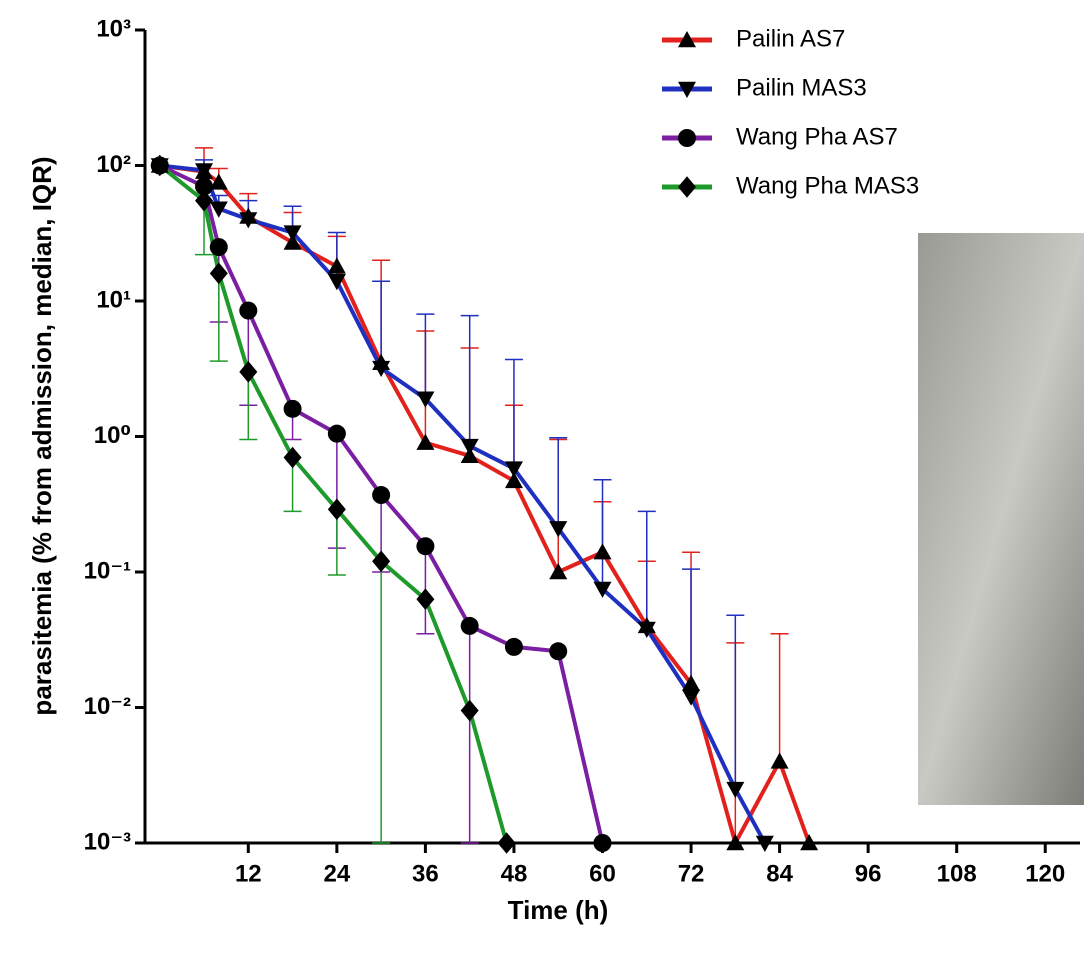 This screenshot has height=954, width=1084. Describe the element at coordinates (107, 841) in the screenshot. I see `y-tick-label: 10⁻³` at that location.